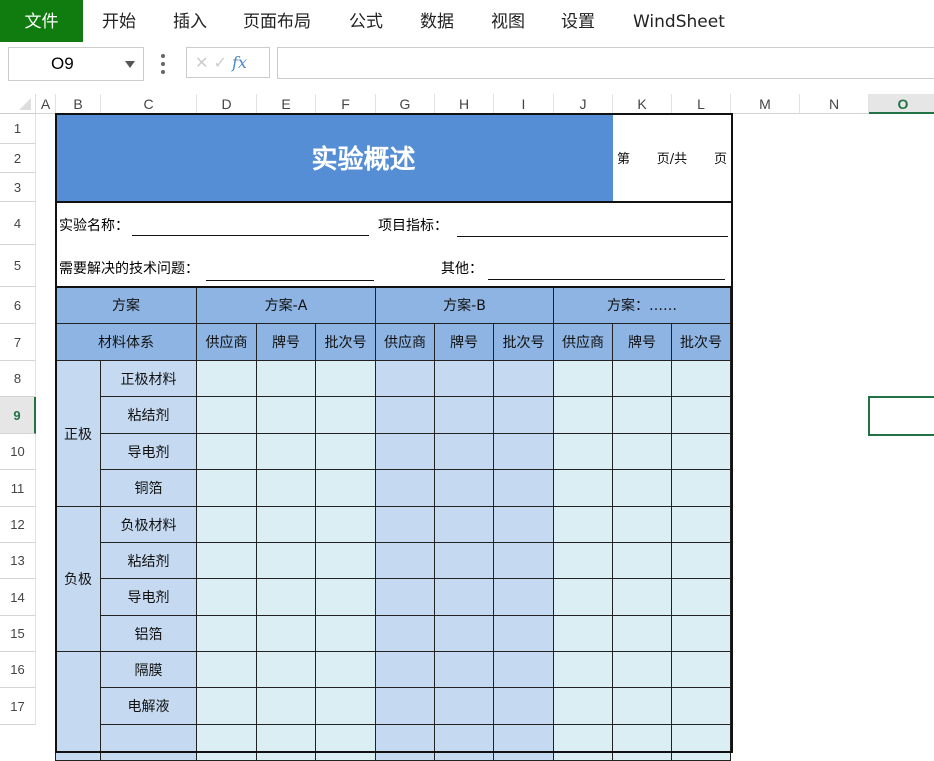 The height and width of the screenshot is (761, 934). What do you see at coordinates (18, 158) in the screenshot?
I see `row-header-2: 2` at bounding box center [18, 158].